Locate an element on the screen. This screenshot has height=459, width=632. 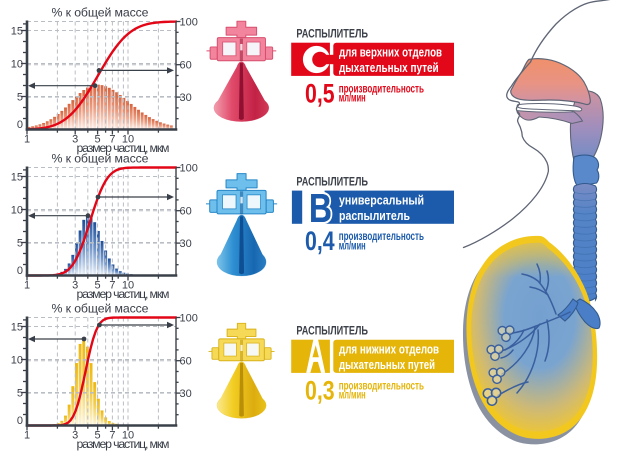
svg-text: для верхних отделов is located at coordinates (390, 52).